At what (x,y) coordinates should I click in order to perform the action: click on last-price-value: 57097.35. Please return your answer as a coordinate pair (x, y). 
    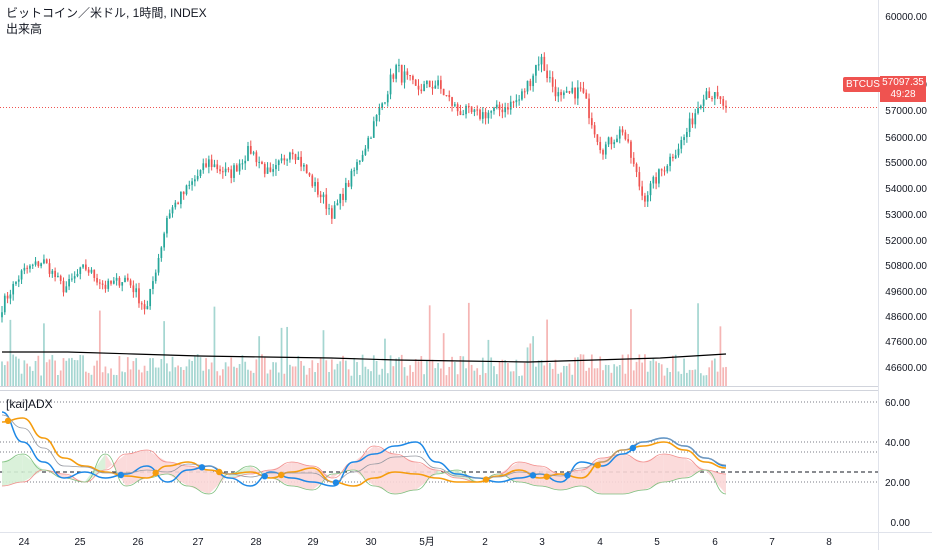
    Looking at the image, I should click on (903, 82).